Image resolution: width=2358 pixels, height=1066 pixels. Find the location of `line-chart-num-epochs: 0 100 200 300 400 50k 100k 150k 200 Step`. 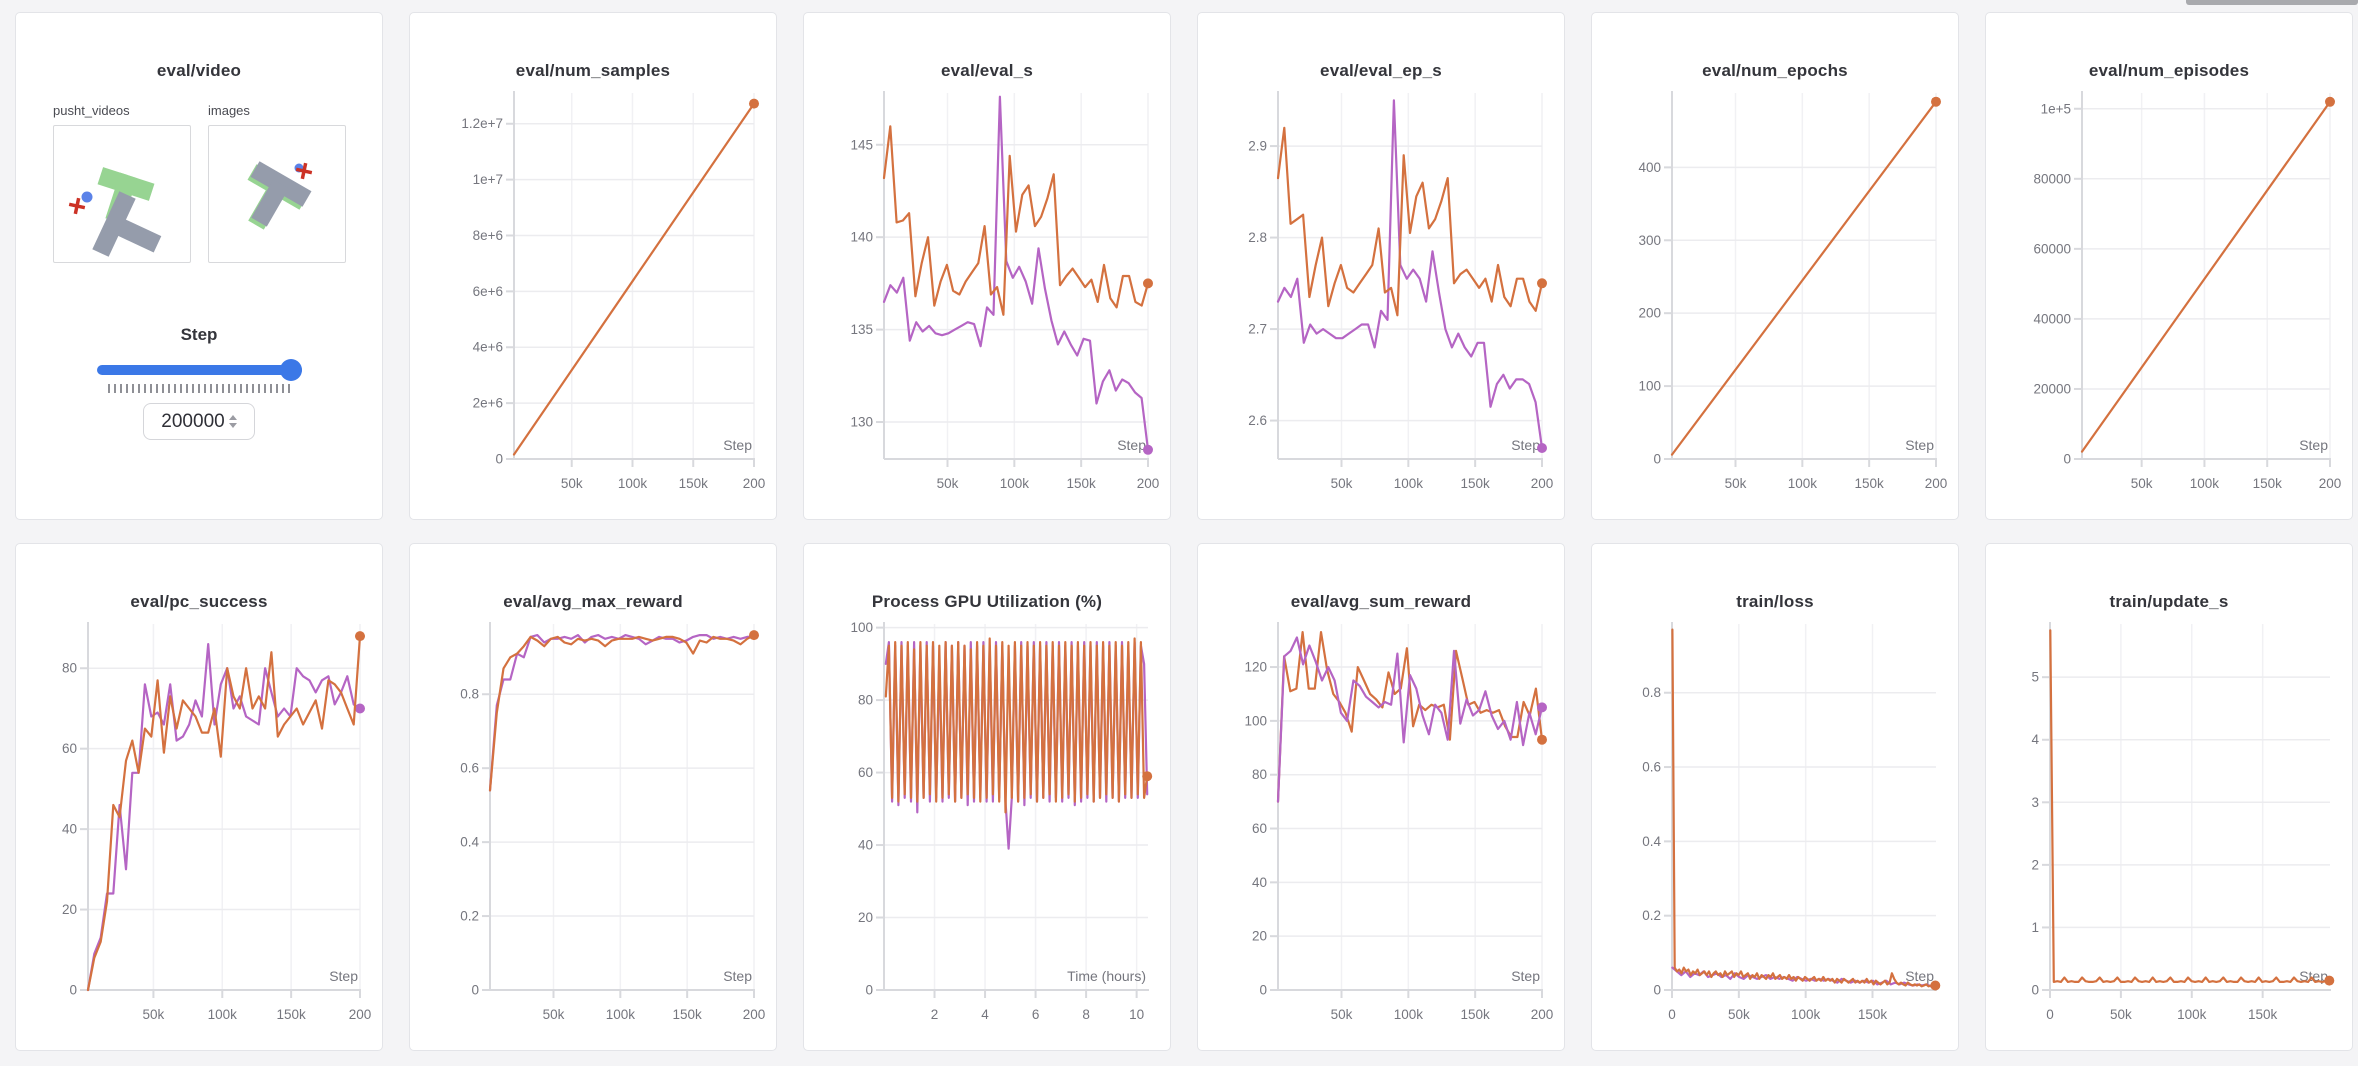

line-chart-num-epochs: 0 100 200 300 400 50k 100k 150k 200 Step is located at coordinates (1775, 297).